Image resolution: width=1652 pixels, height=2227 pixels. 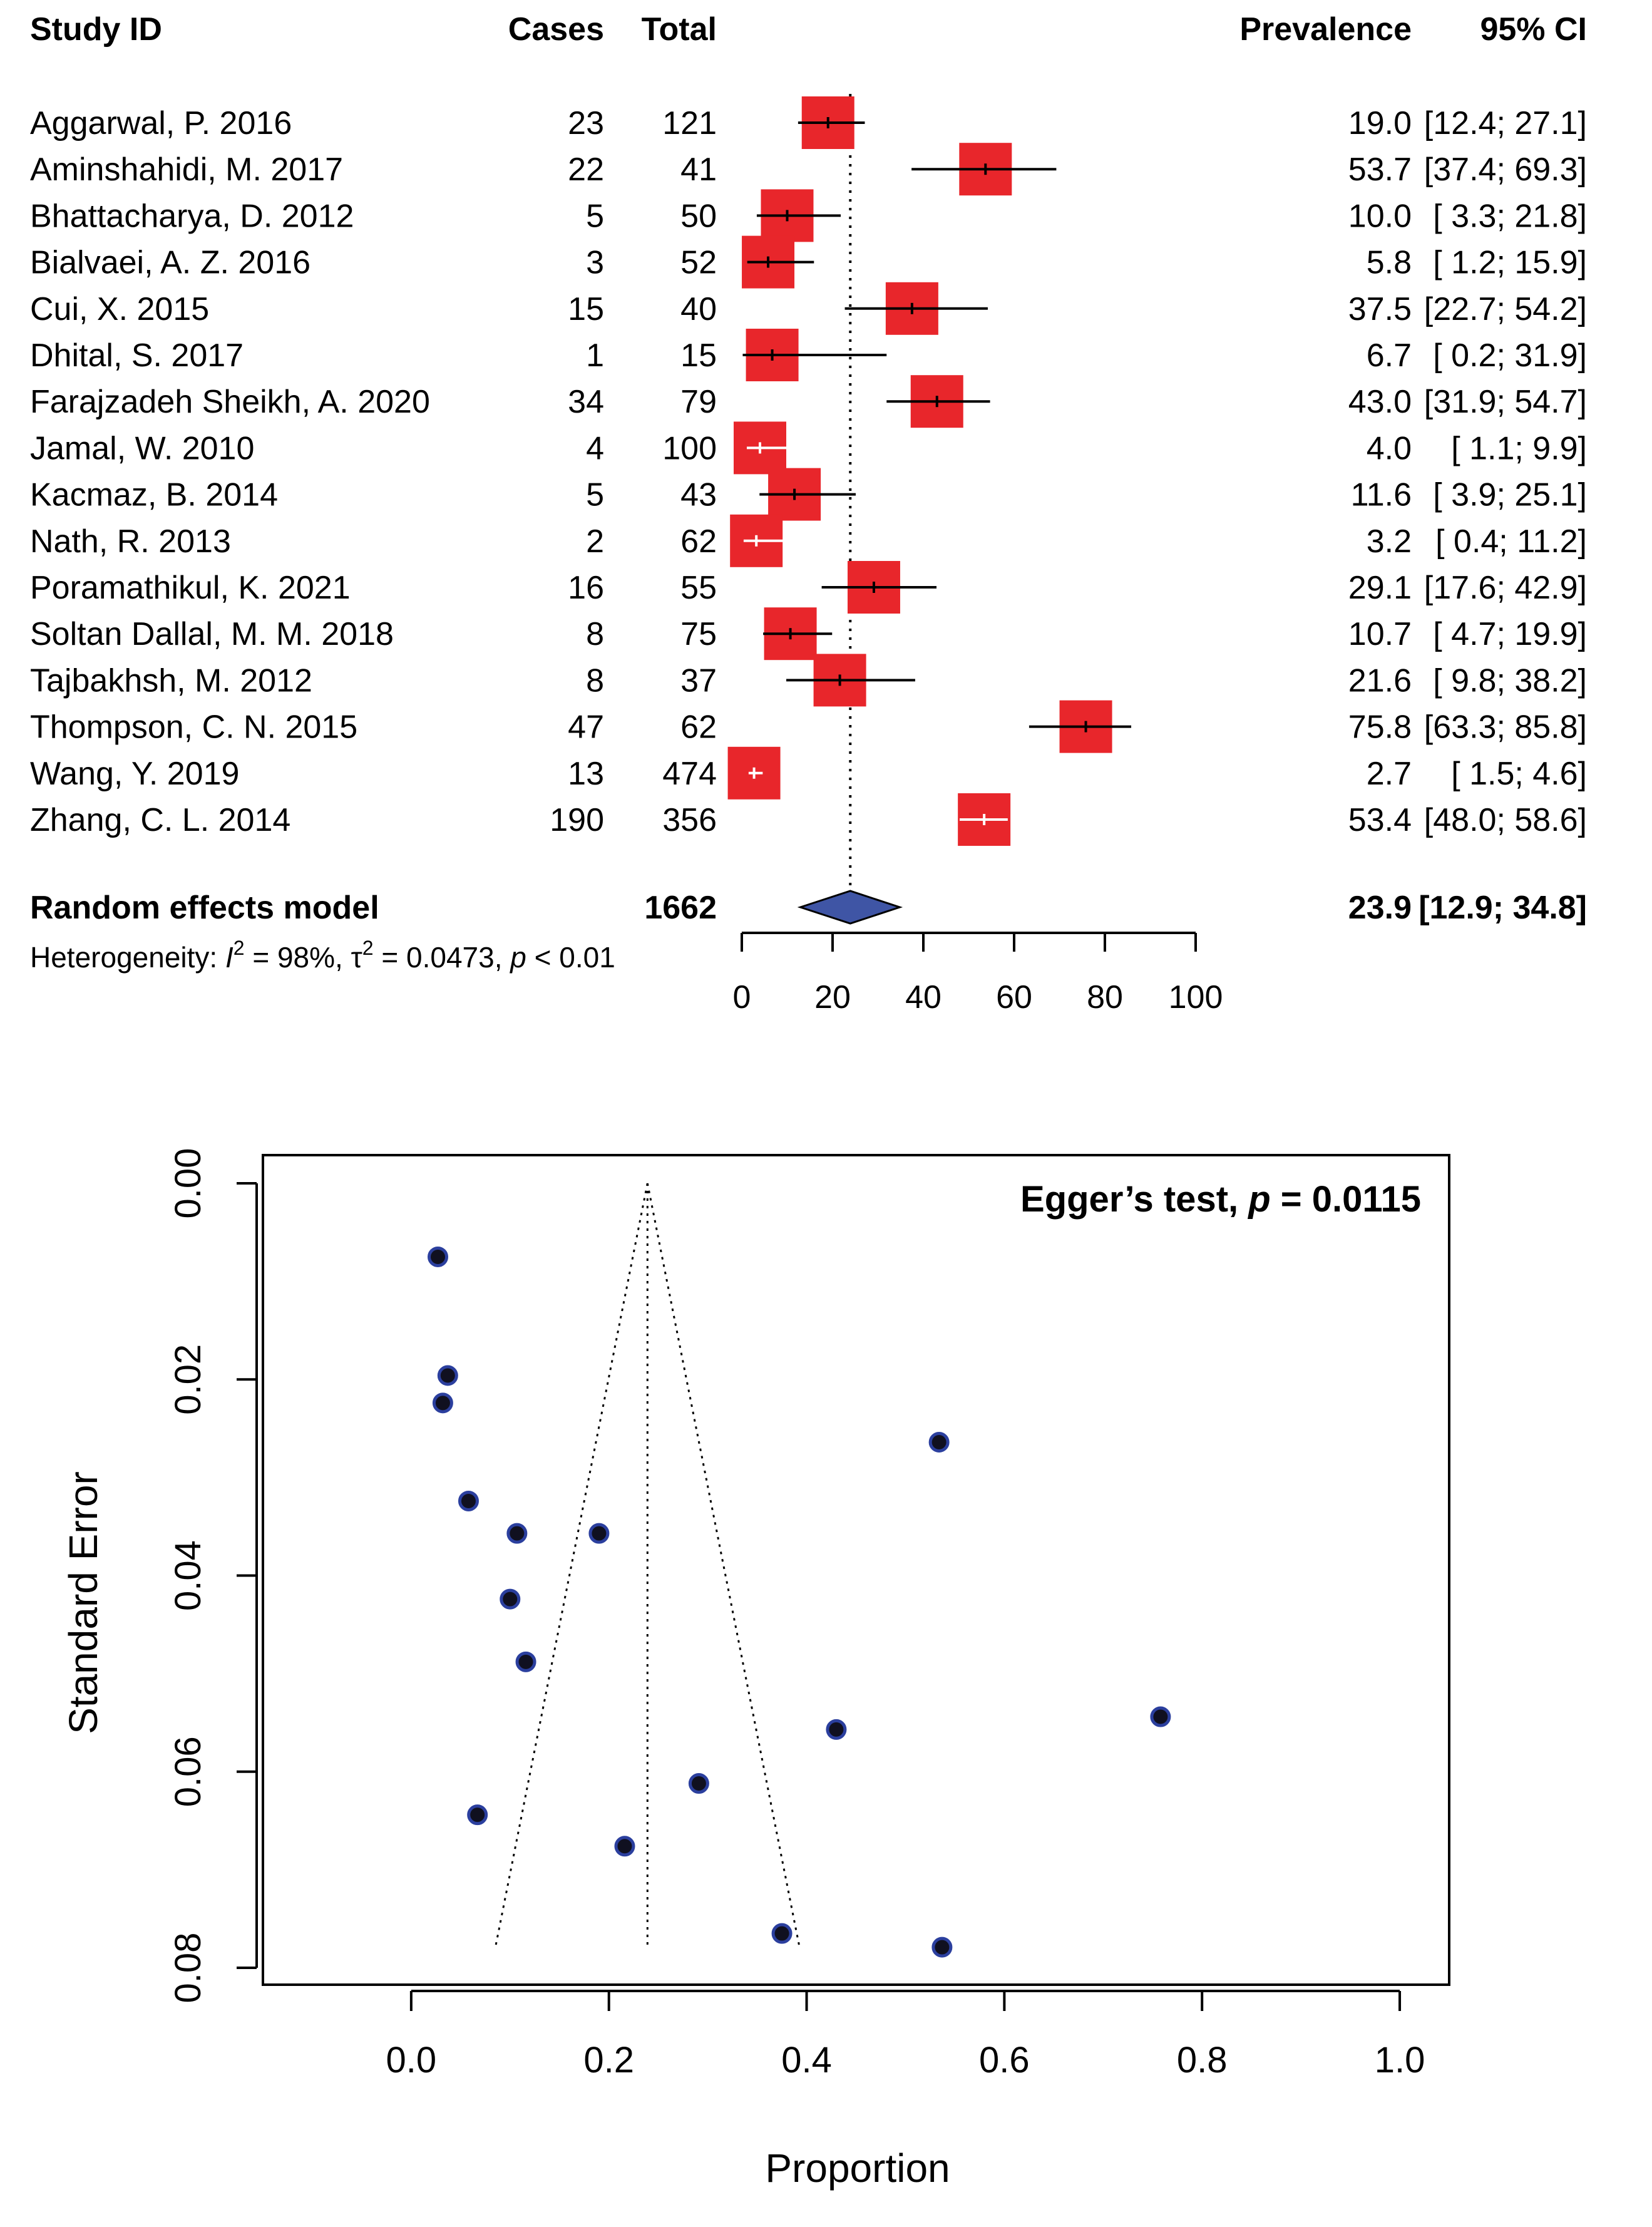 I want to click on study-cases: 22, so click(x=586, y=170).